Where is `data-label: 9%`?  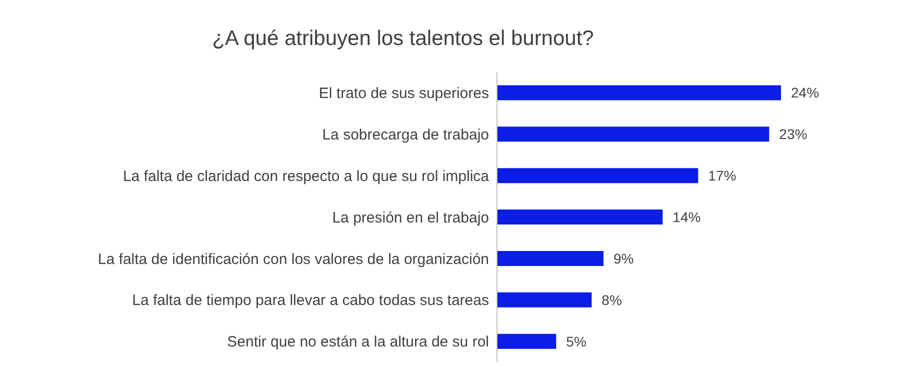
data-label: 9% is located at coordinates (624, 258).